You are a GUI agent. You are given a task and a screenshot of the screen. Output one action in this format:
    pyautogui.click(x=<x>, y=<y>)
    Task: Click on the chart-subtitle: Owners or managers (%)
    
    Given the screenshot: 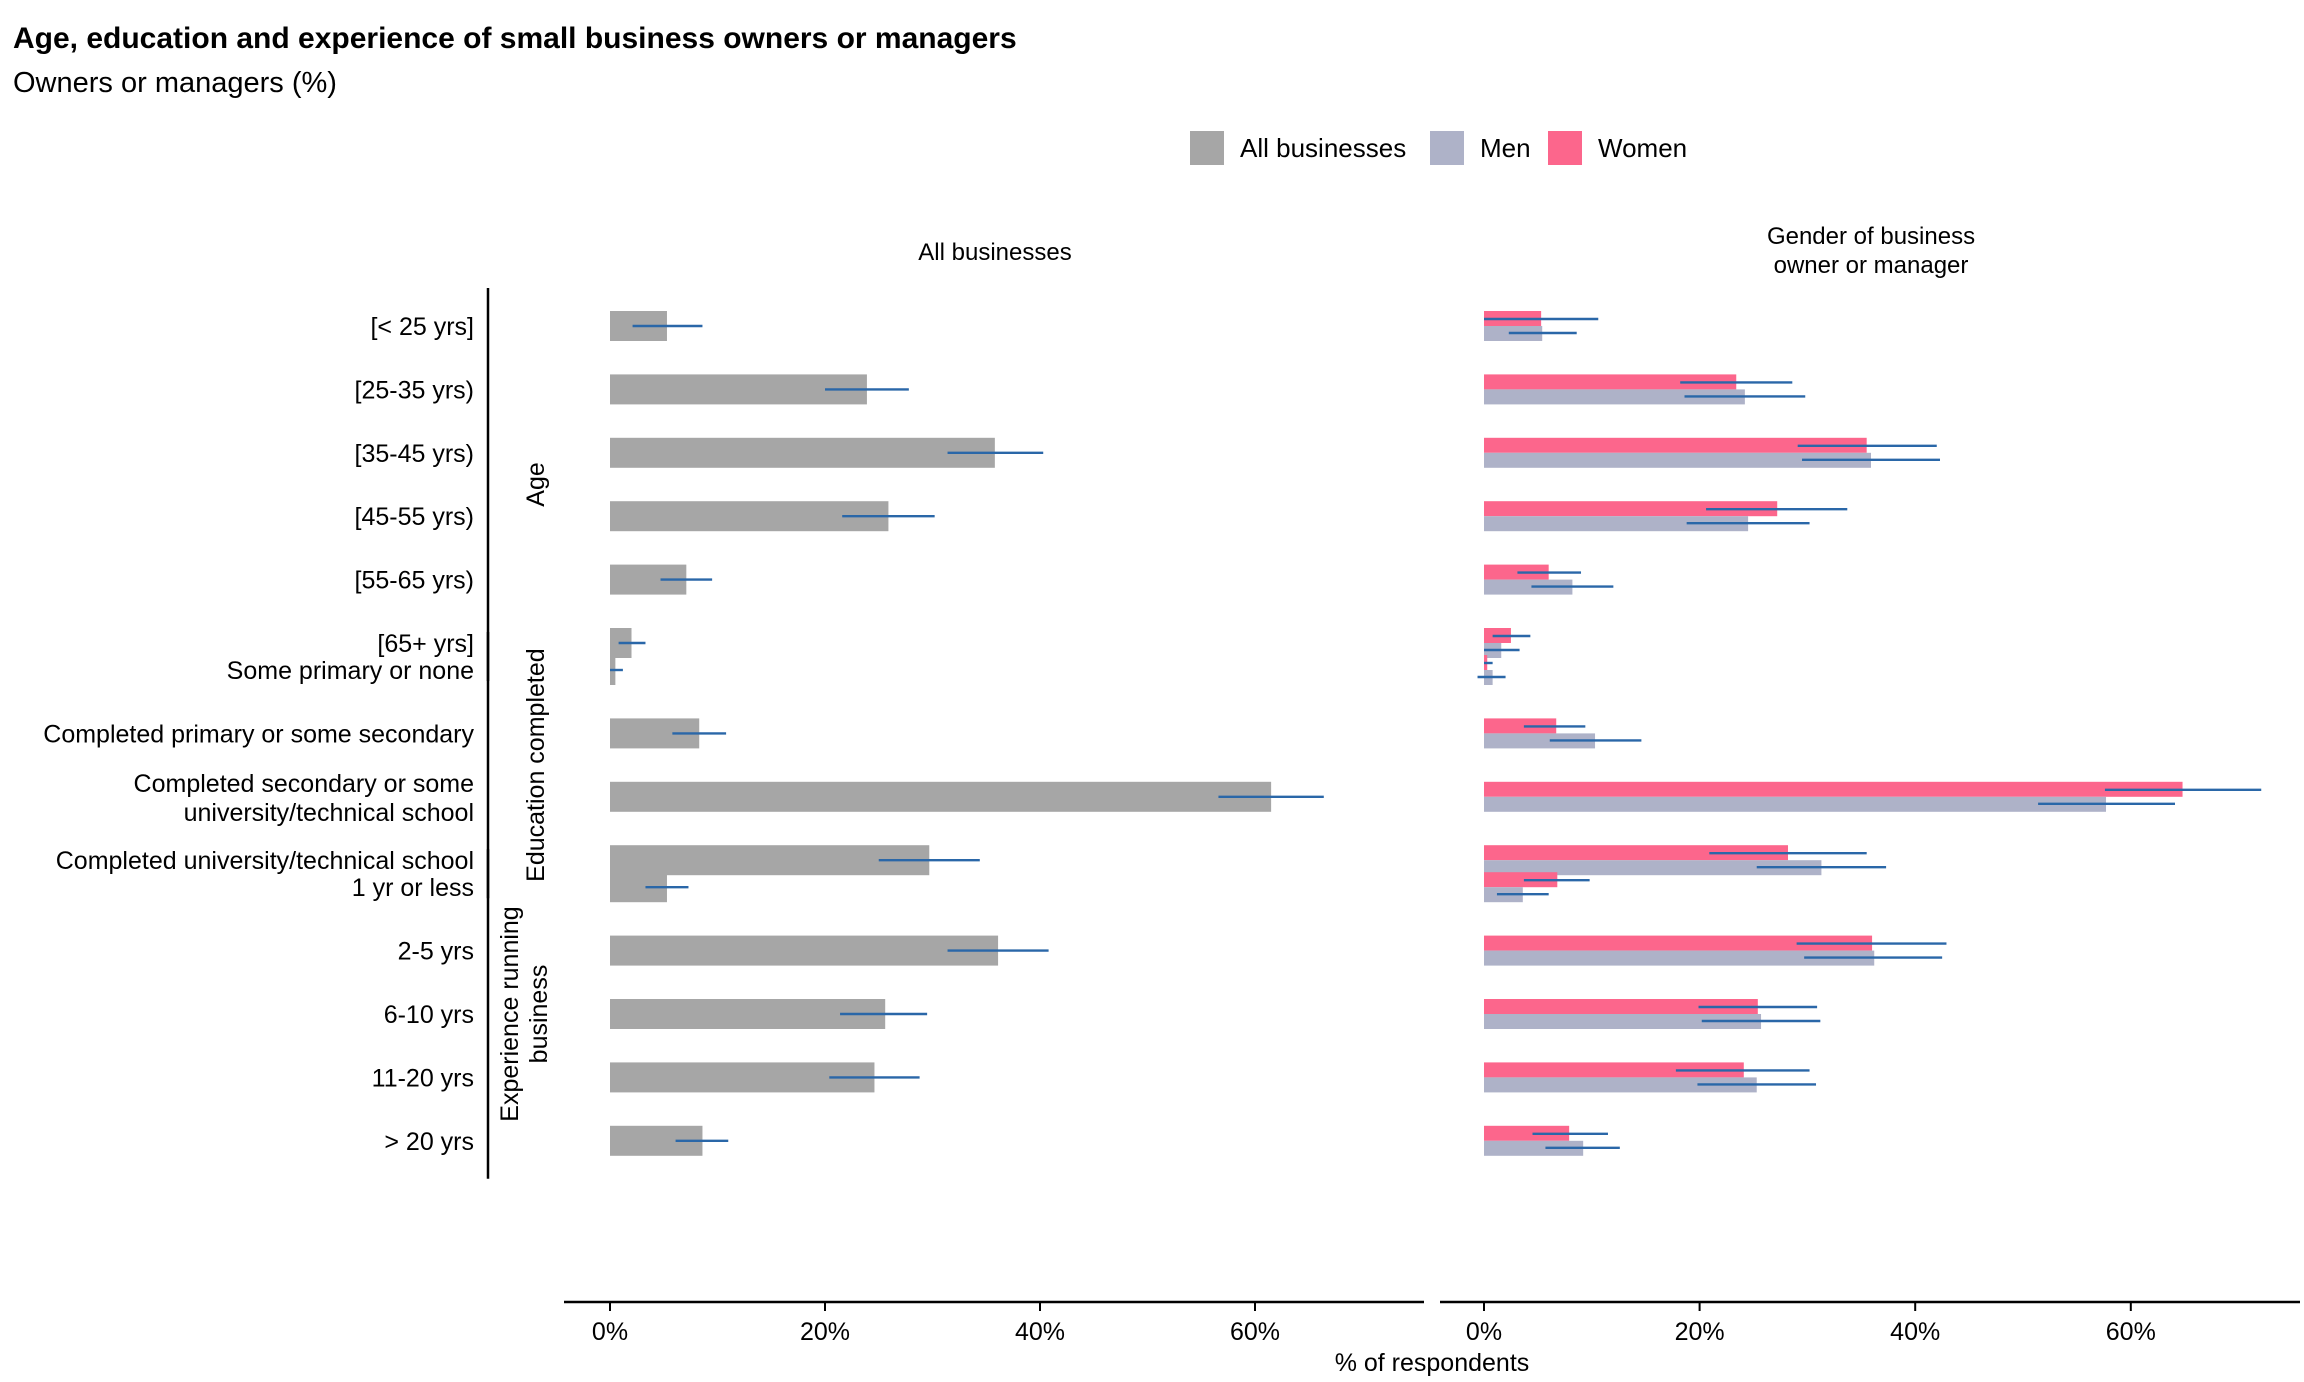 What is the action you would take?
    pyautogui.click(x=175, y=83)
    